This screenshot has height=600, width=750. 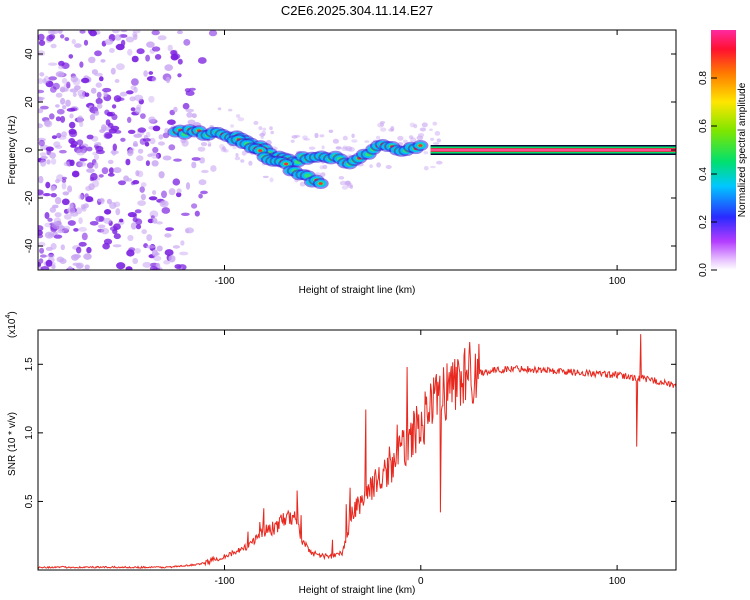 What do you see at coordinates (703, 174) in the screenshot?
I see `colorbar-tick-label: 0.4` at bounding box center [703, 174].